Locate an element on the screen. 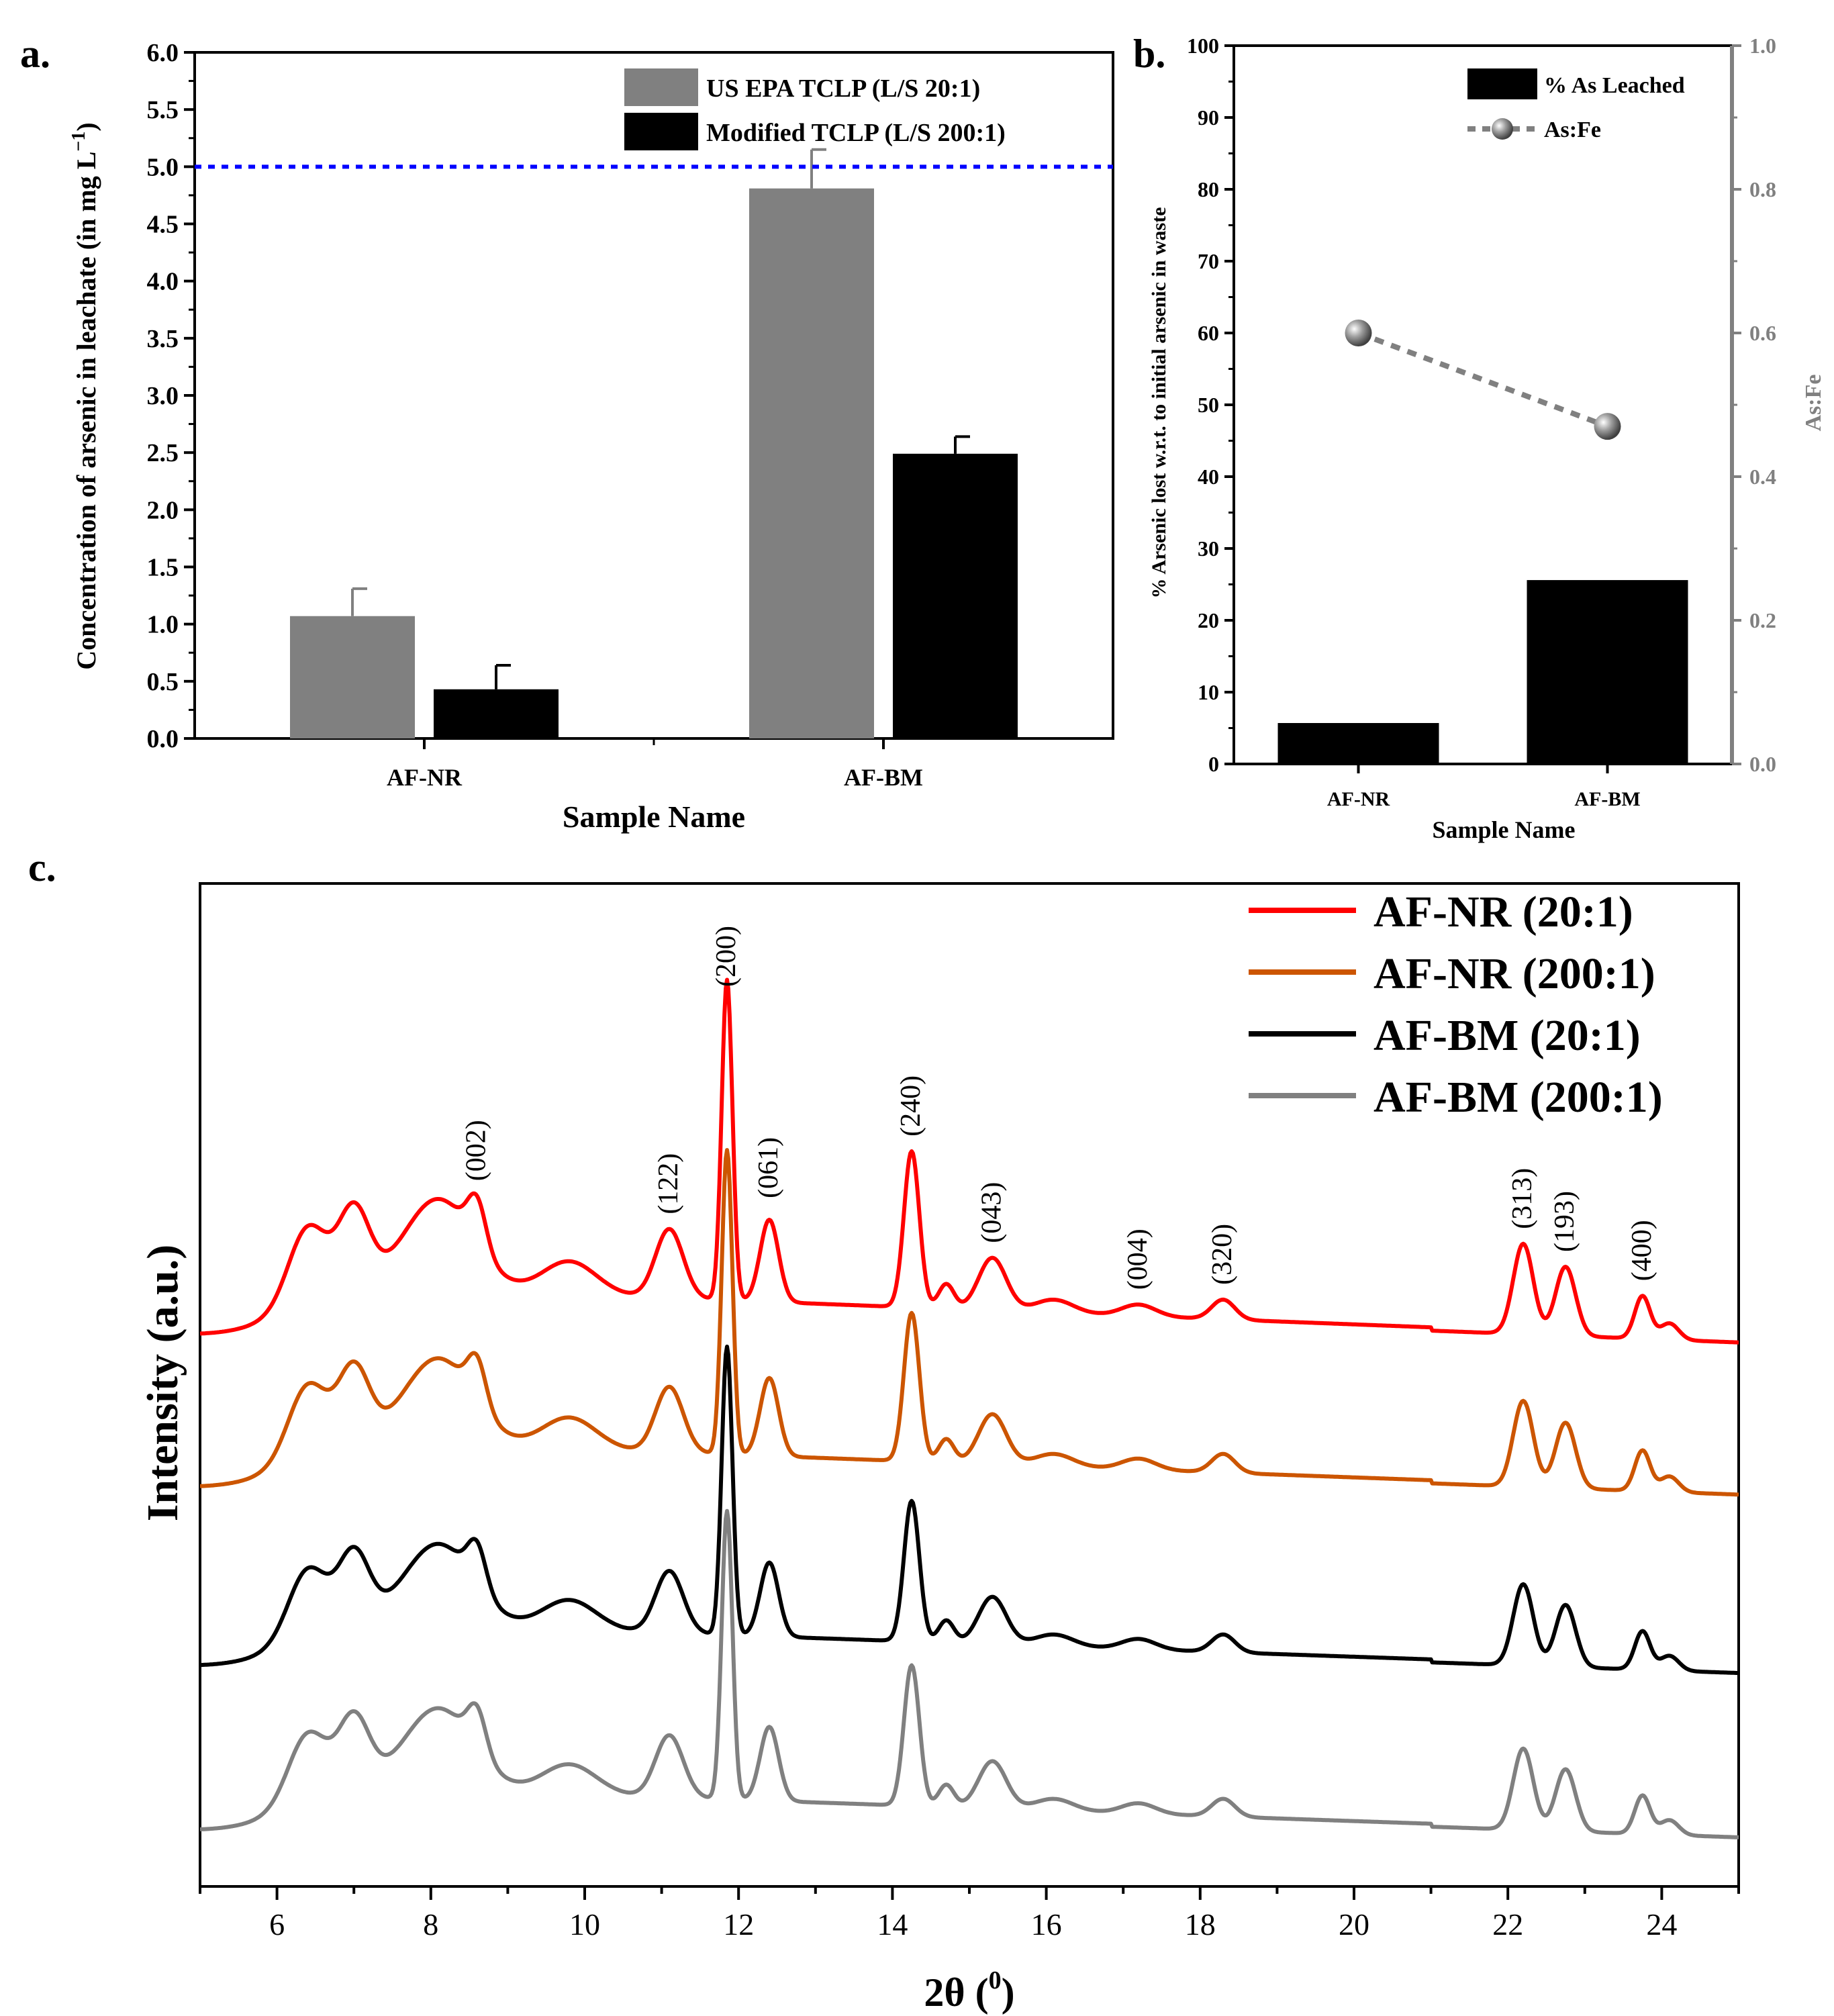 The height and width of the screenshot is (2016, 1834). bar-af-nr-modified is located at coordinates (496, 713).